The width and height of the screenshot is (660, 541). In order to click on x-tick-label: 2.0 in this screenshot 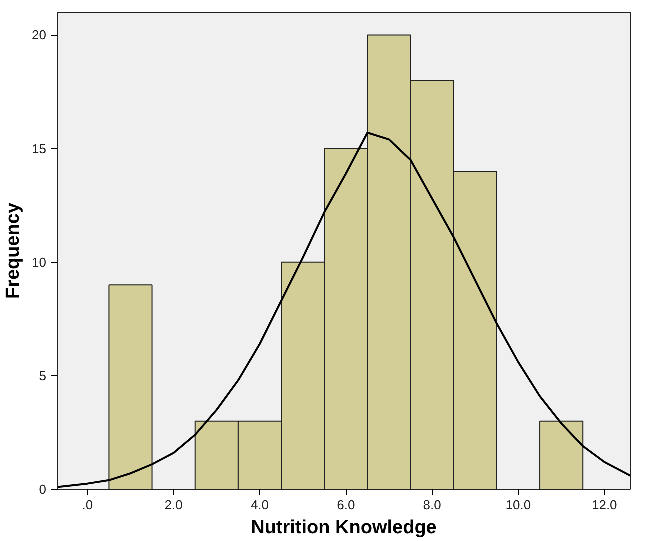, I will do `click(173, 505)`.